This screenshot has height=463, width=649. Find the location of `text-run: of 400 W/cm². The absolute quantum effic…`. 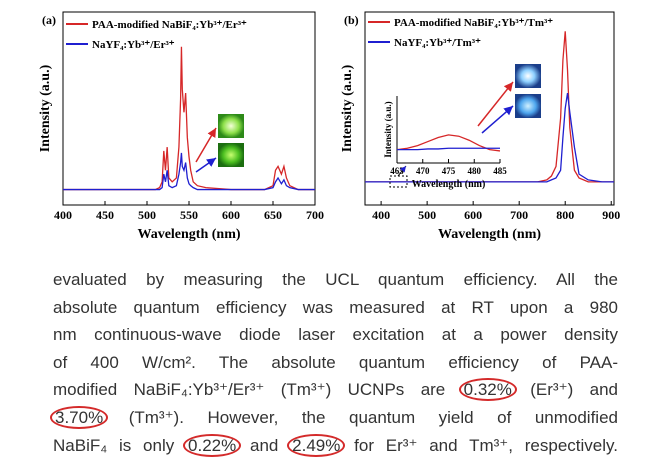

text-run: of 400 W/cm². The absolute quantum effic… is located at coordinates (335, 362).